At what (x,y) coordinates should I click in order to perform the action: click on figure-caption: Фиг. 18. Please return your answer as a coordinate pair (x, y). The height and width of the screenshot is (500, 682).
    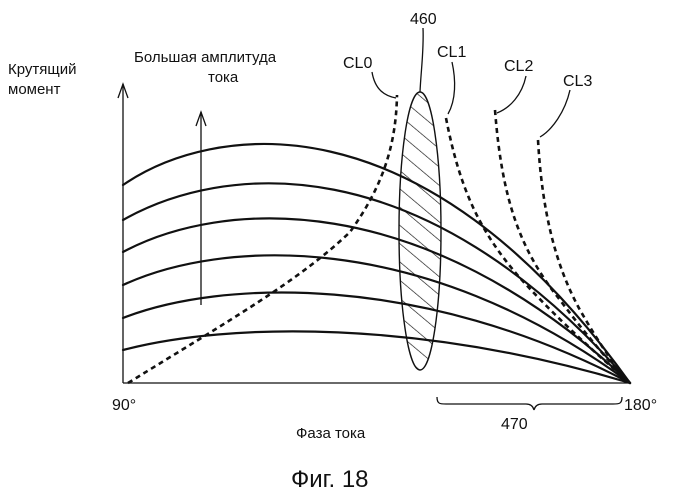
    Looking at the image, I should click on (330, 479).